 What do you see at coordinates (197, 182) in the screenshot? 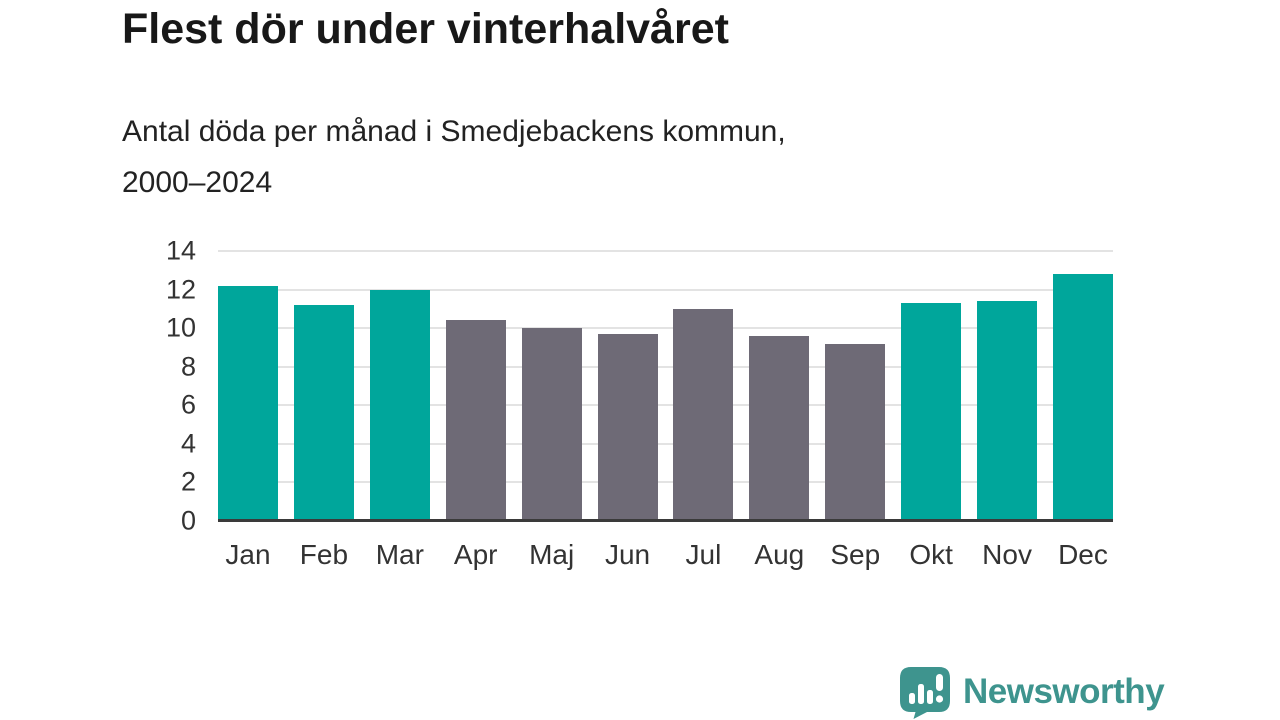
I see `chart-subtitle-line-2: 2000–2024` at bounding box center [197, 182].